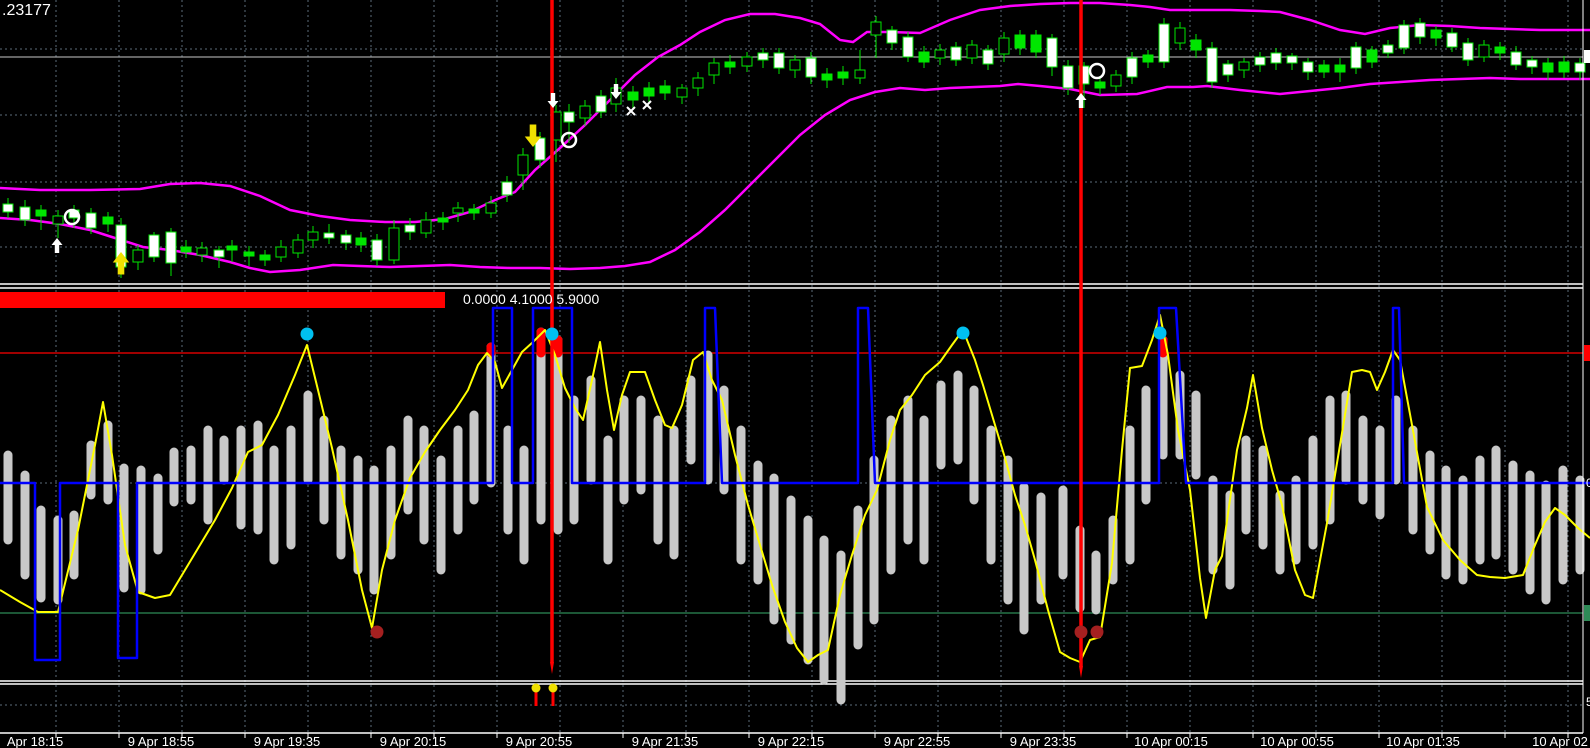  Describe the element at coordinates (1171, 741) in the screenshot. I see `time-axis-label: 10 Apr 00:15` at that location.